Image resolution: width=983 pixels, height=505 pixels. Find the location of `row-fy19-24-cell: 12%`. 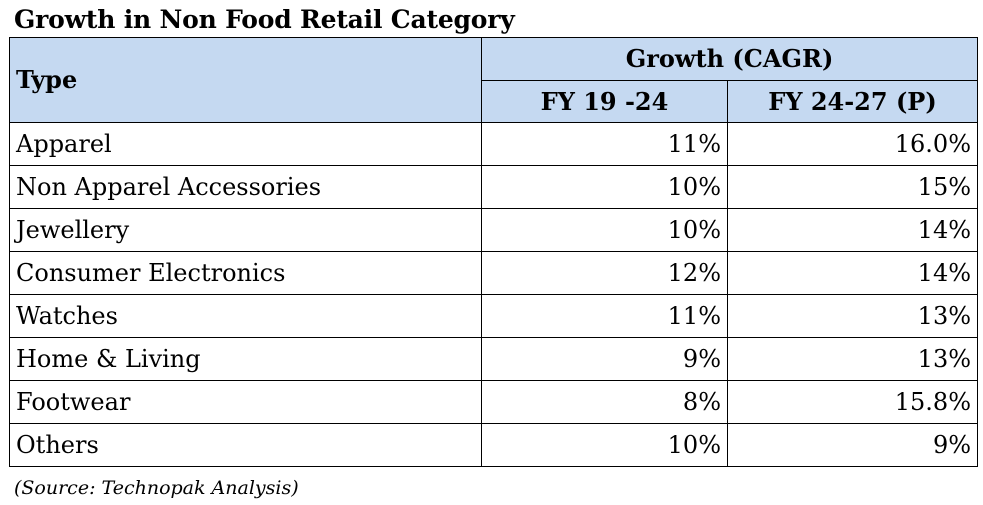

row-fy19-24-cell: 12% is located at coordinates (604, 273).